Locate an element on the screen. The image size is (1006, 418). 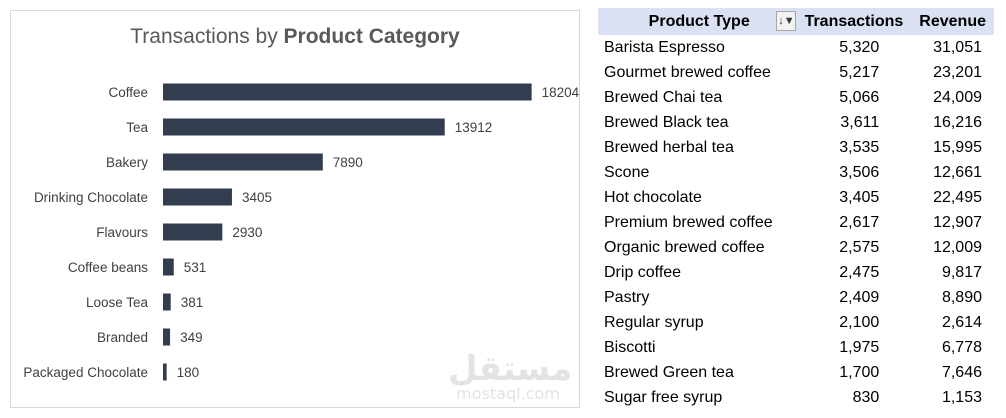
table-row: Pastry 2,409 8,890 is located at coordinates (796, 297).